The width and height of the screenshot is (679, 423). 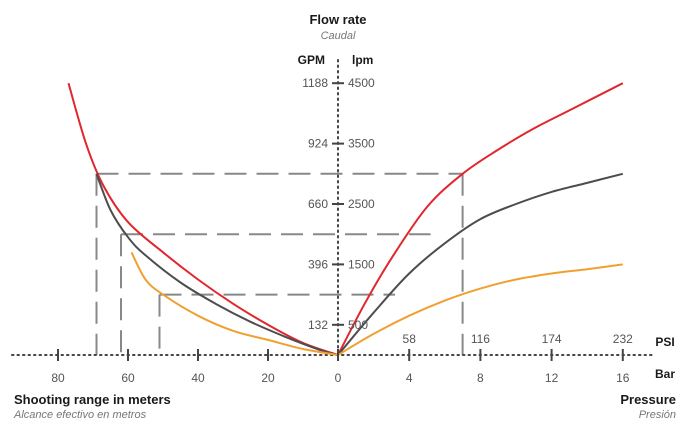 I want to click on lpm-unit-label: lpm, so click(x=362, y=60).